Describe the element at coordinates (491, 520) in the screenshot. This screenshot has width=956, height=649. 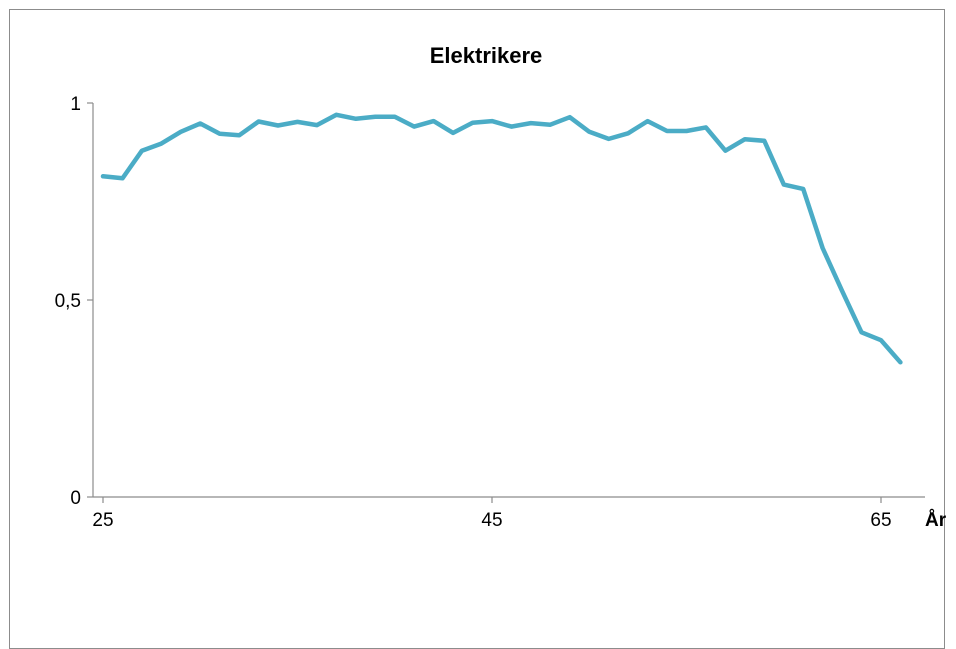
I see `x-tick-label: 45` at that location.